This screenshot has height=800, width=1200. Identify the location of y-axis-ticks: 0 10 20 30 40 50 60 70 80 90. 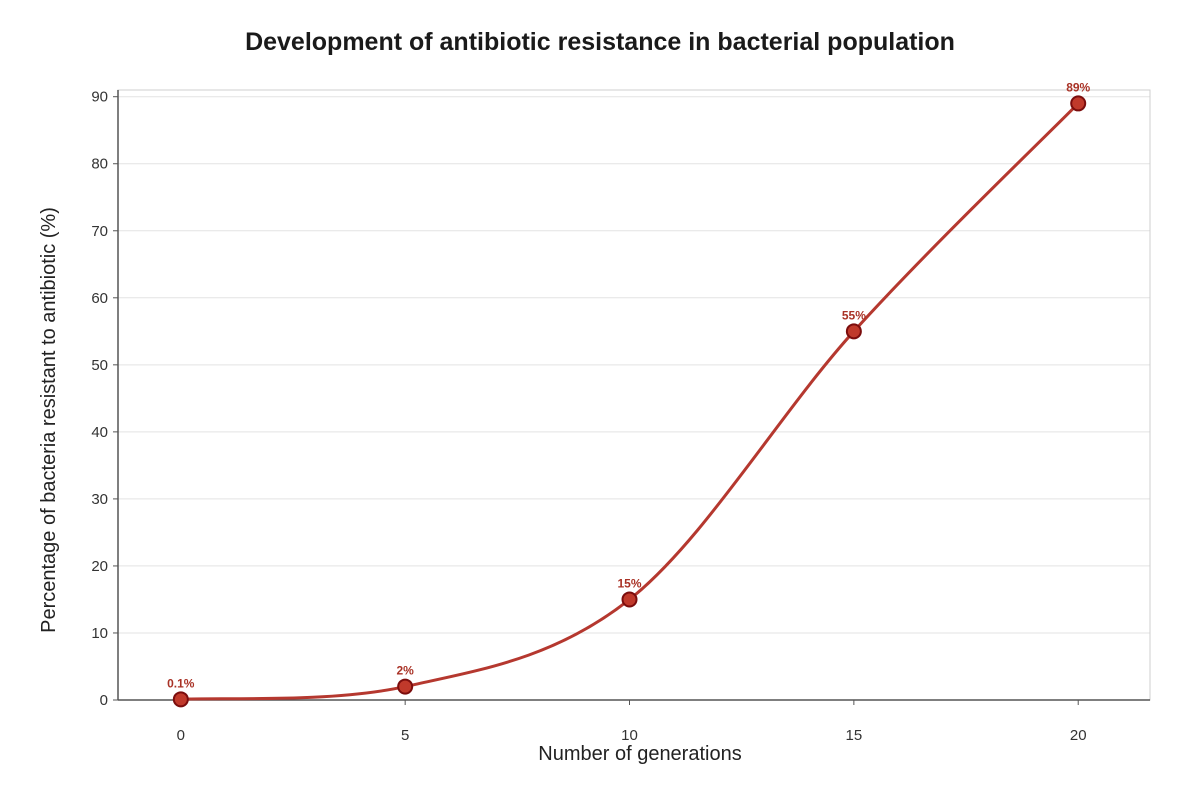
(104, 399).